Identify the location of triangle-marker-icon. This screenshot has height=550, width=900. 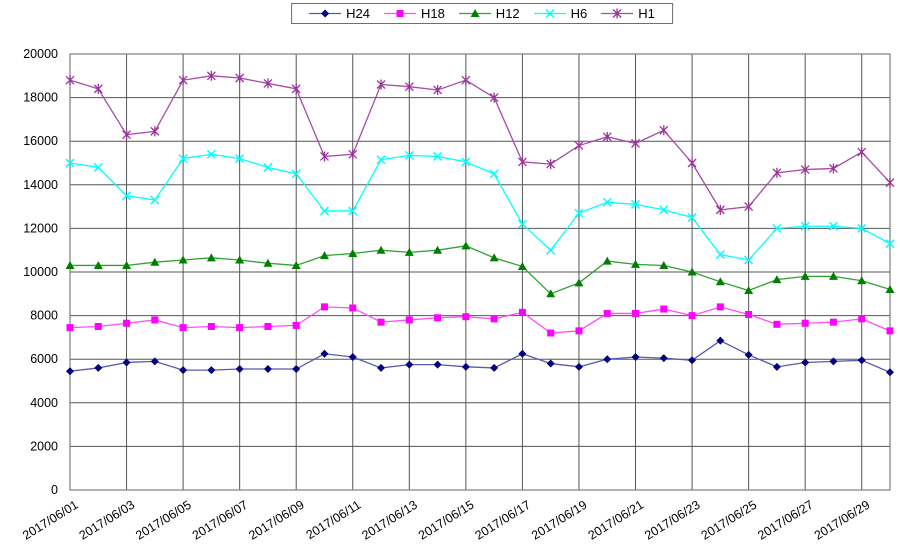
(474, 13).